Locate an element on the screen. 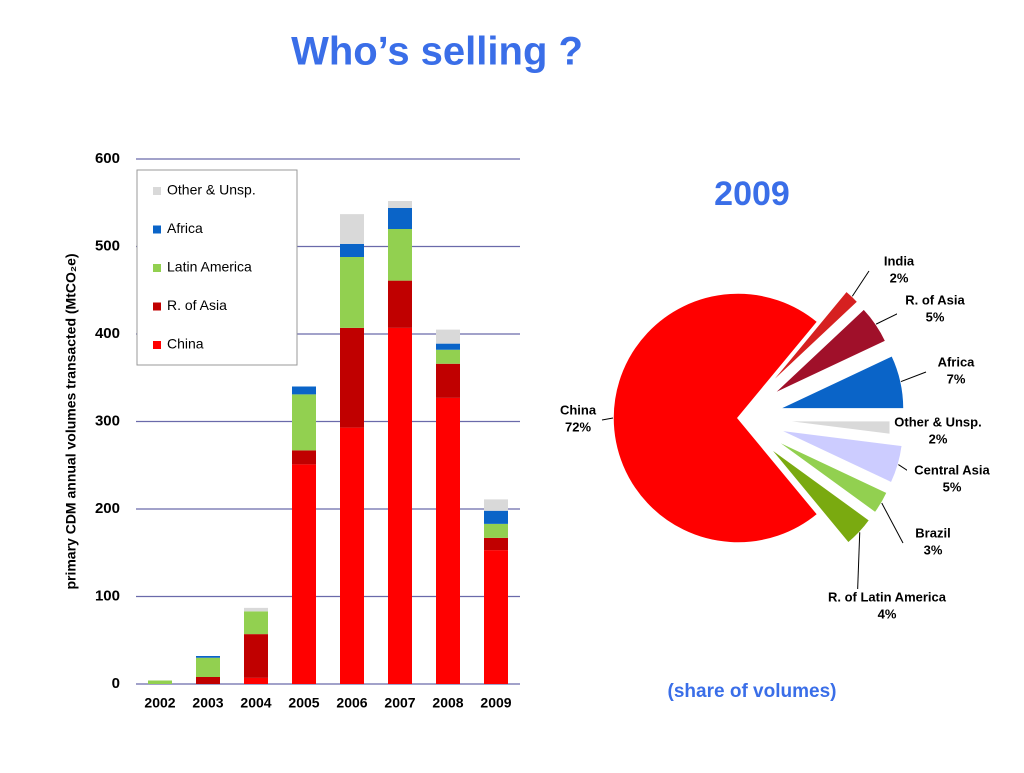 Image resolution: width=1024 pixels, height=773 pixels. slice-label: India is located at coordinates (899, 260).